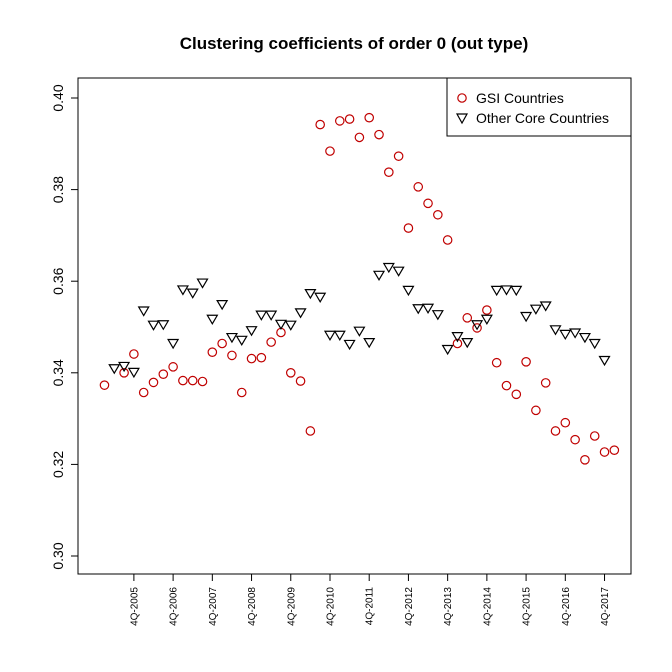 The image size is (672, 672). What do you see at coordinates (542, 118) in the screenshot?
I see `legend-label-other-core-countries: Other Core Countries` at bounding box center [542, 118].